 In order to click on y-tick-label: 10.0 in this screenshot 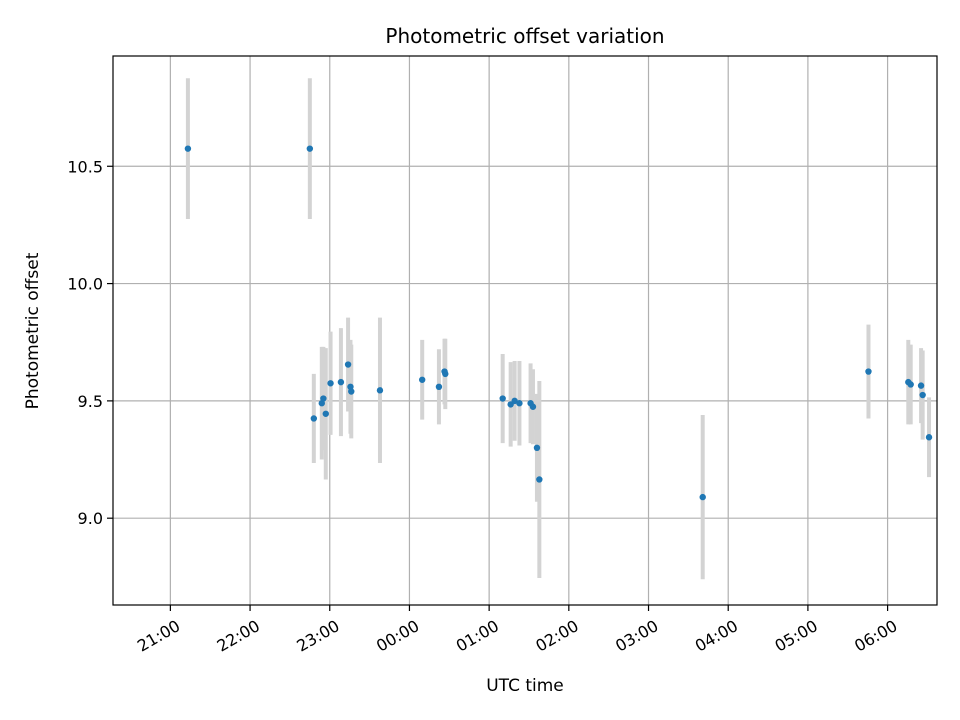, I will do `click(85, 284)`.